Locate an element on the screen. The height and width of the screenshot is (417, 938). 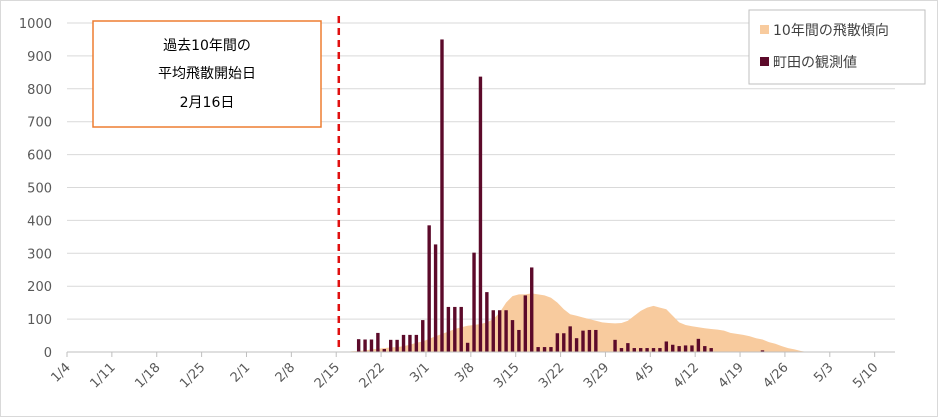
y-tick-label: 600 is located at coordinates (39, 156).